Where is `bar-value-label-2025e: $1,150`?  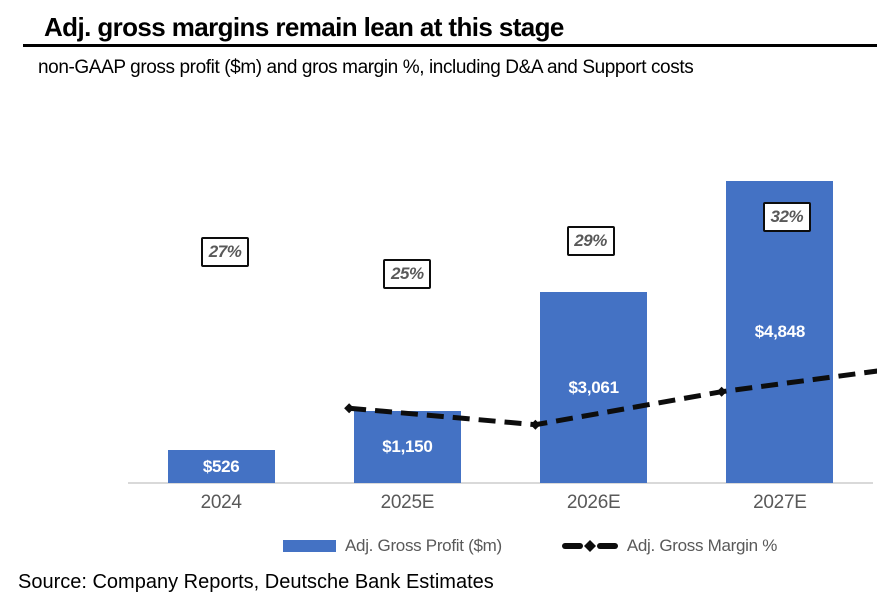
bar-value-label-2025e: $1,150 is located at coordinates (407, 447).